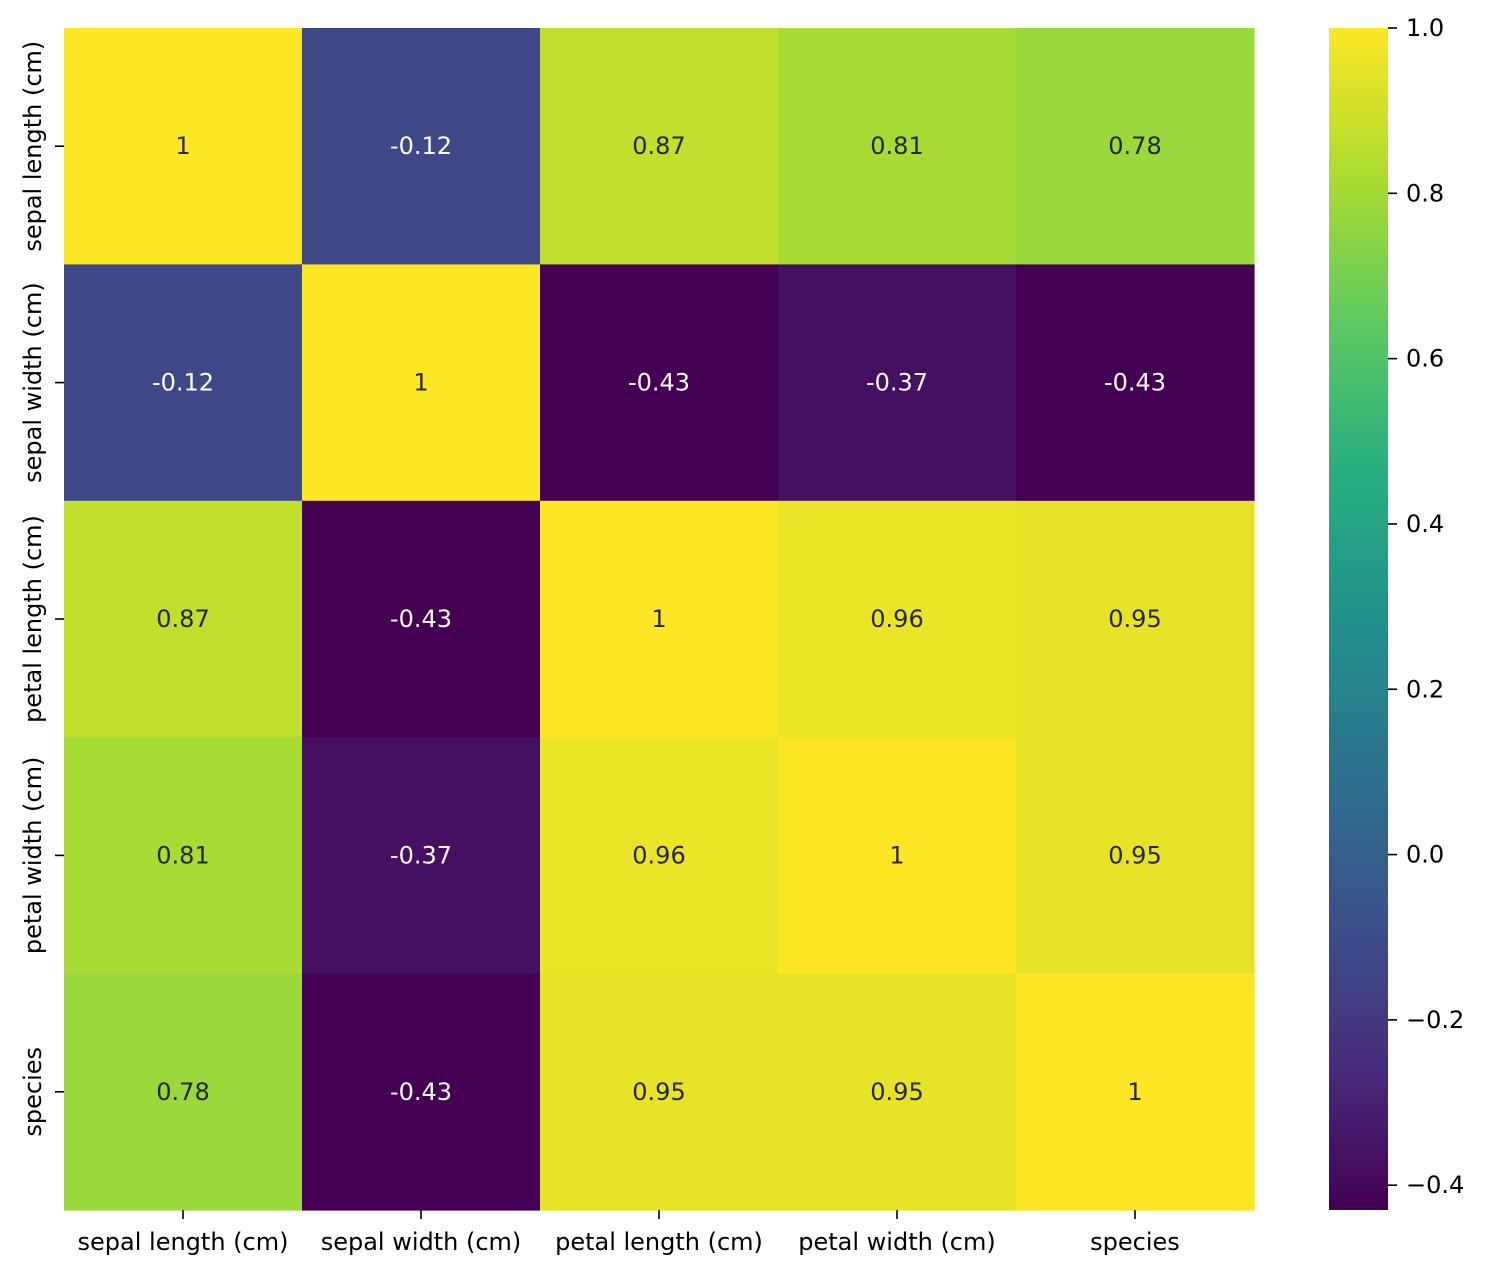  I want to click on x-tick-label: species, so click(1135, 1242).